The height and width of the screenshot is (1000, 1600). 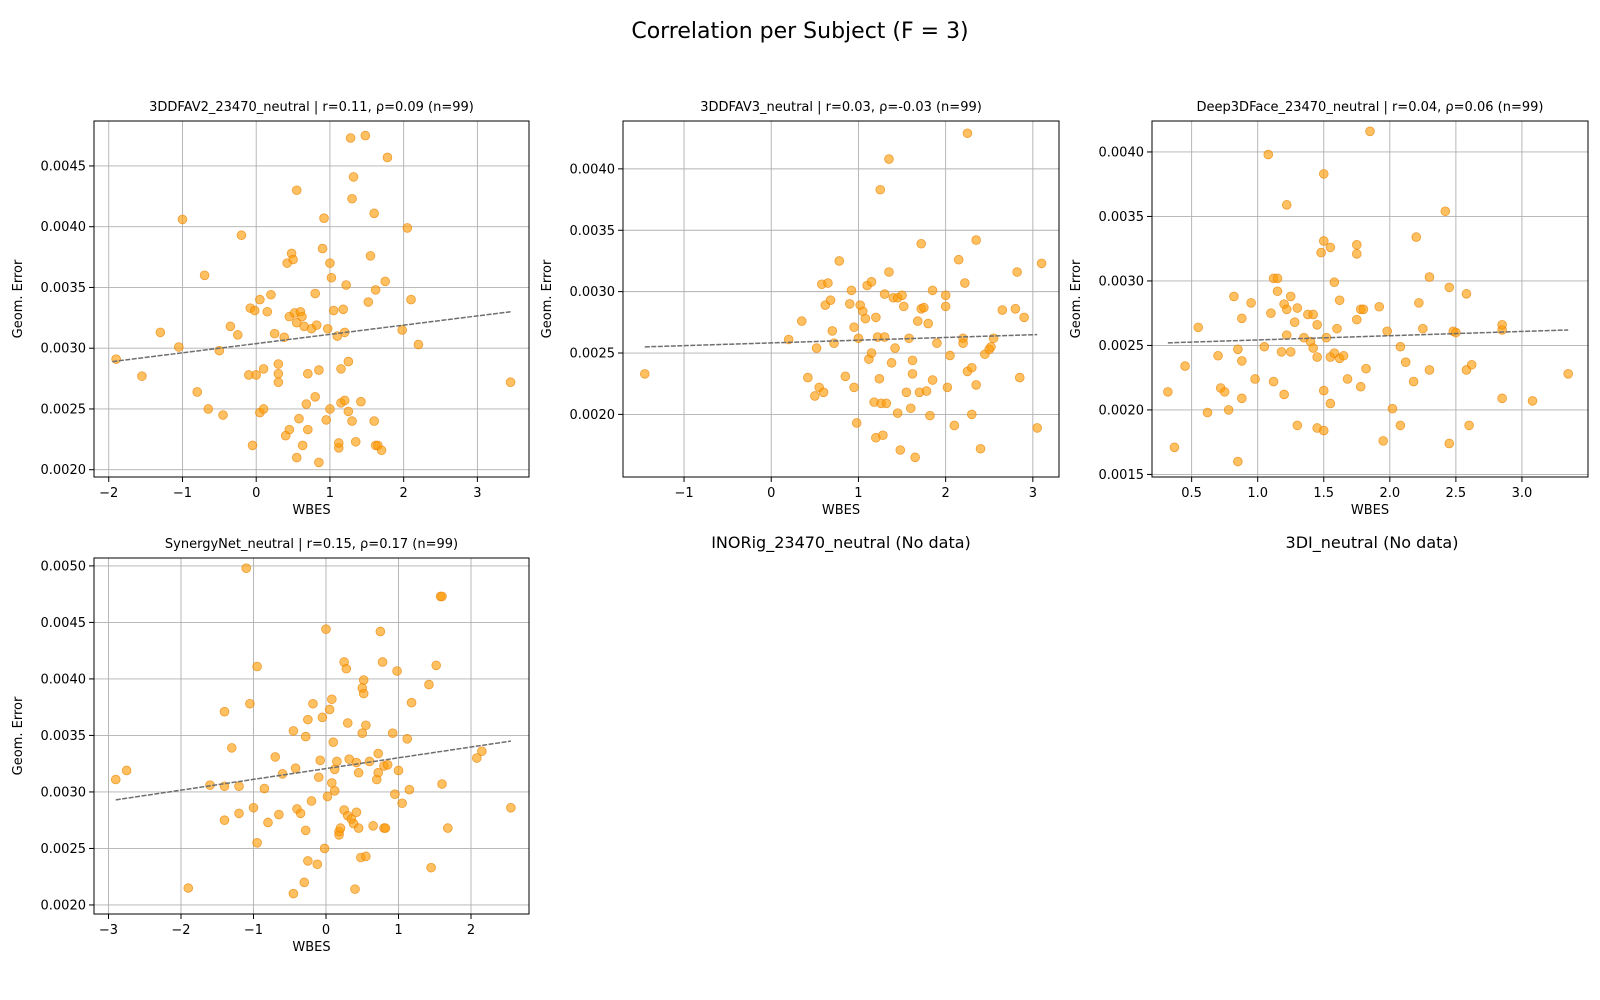 I want to click on x-tick-label: 2, so click(x=404, y=493).